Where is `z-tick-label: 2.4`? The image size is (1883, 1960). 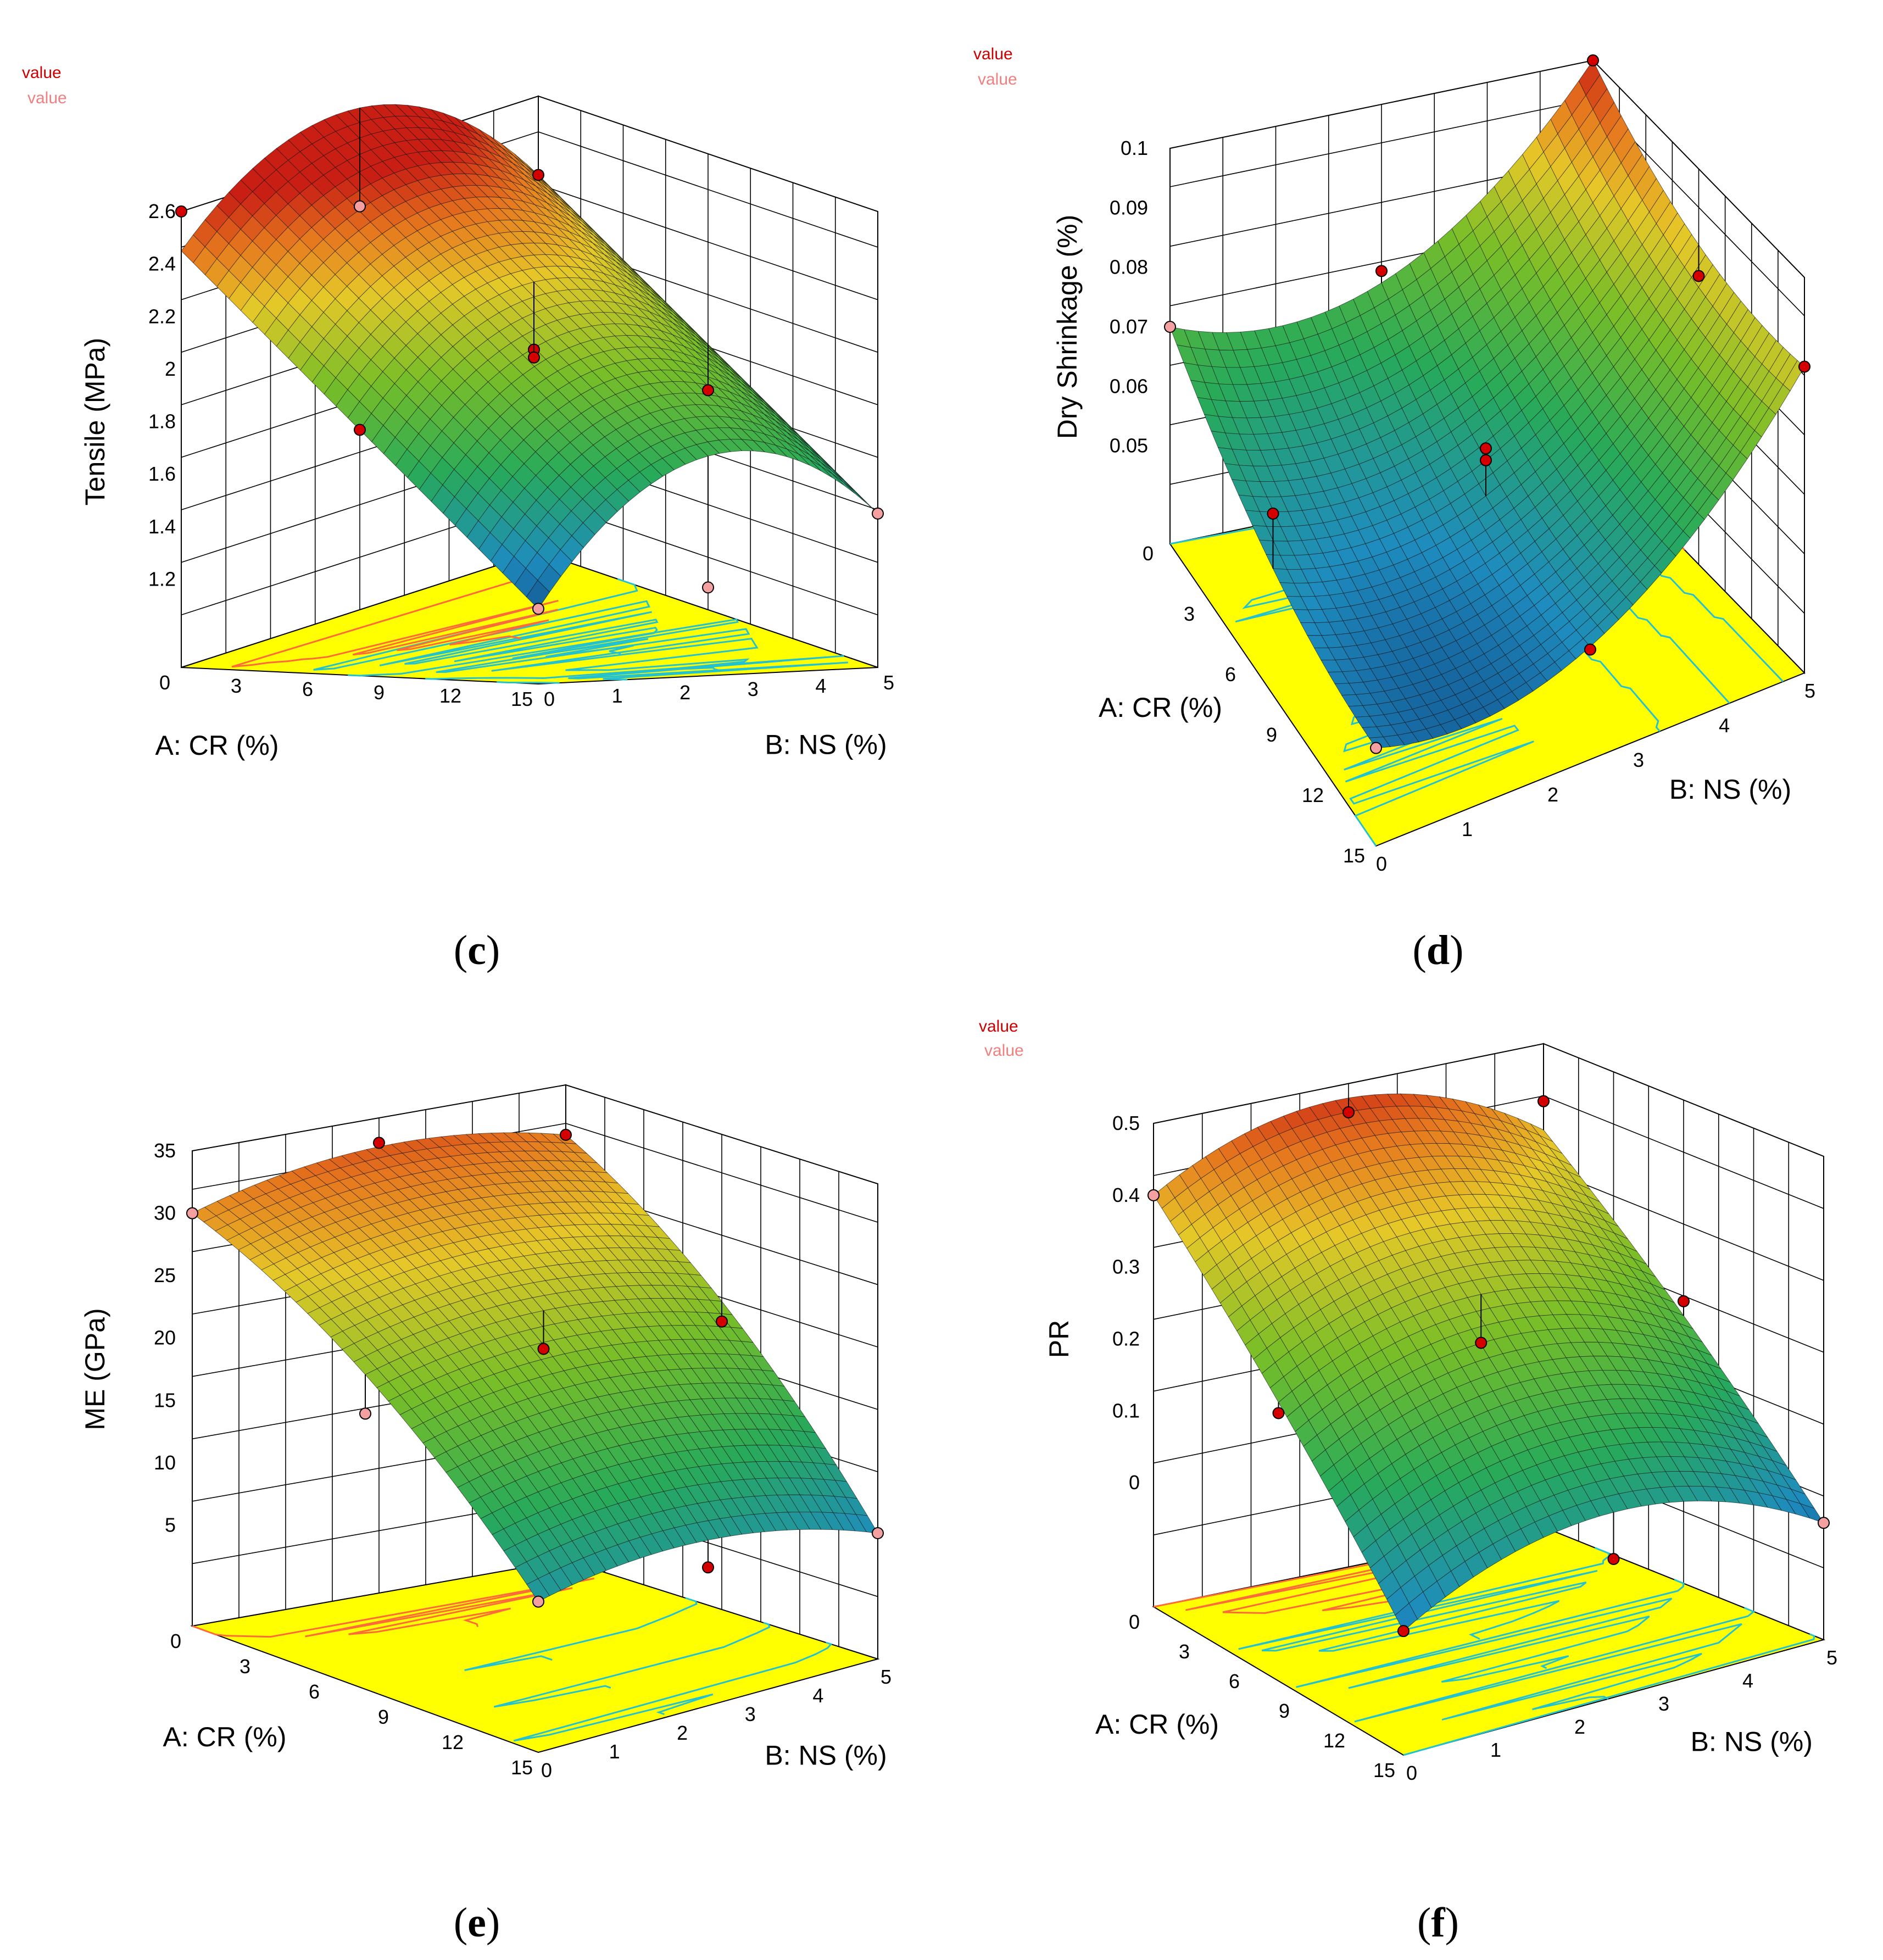
z-tick-label: 2.4 is located at coordinates (162, 264).